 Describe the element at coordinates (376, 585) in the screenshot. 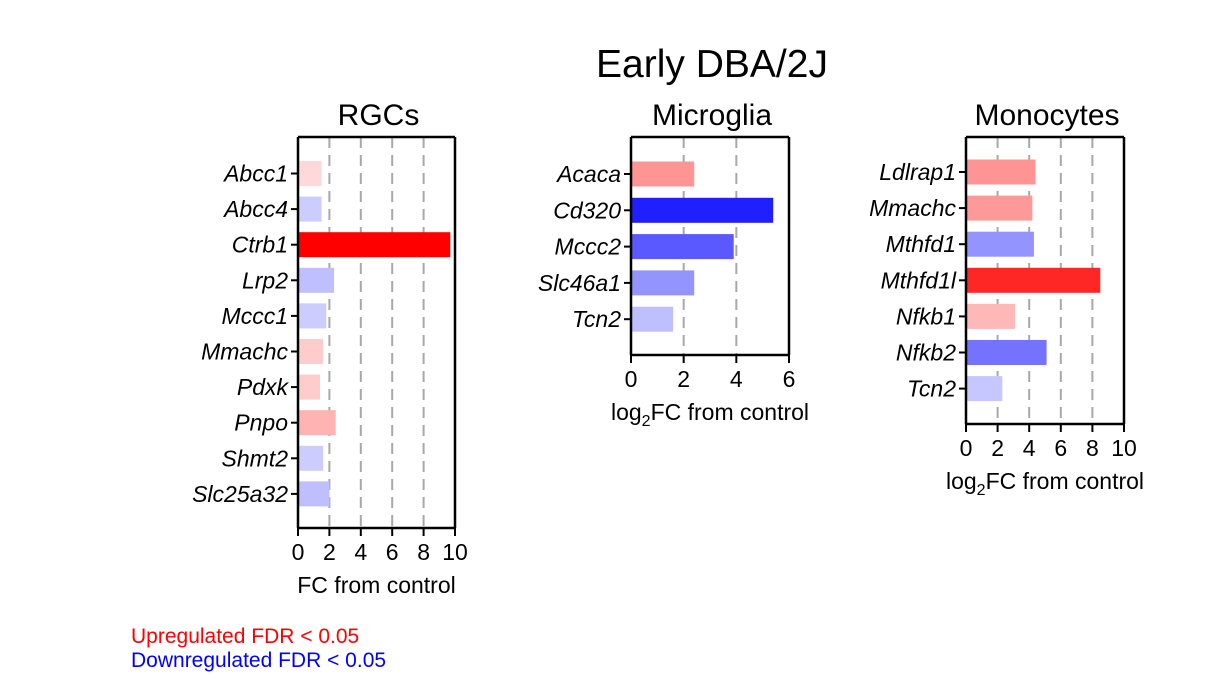

I see `x-axis-label: FC from control` at that location.